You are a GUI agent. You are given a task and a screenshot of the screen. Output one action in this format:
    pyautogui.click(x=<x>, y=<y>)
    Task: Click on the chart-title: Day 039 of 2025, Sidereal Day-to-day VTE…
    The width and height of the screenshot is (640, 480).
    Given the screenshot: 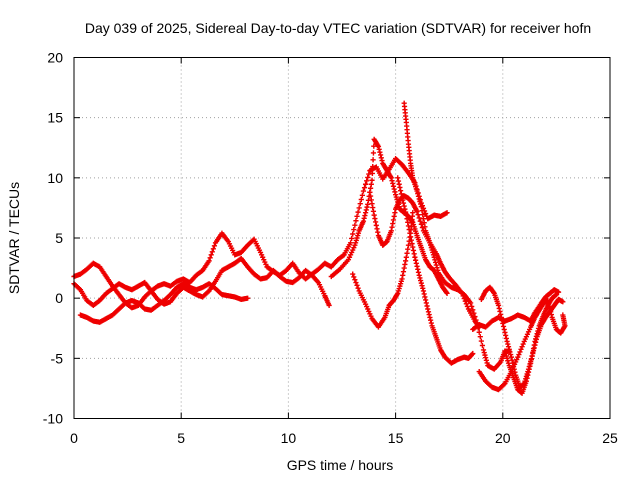 What is the action you would take?
    pyautogui.click(x=338, y=28)
    